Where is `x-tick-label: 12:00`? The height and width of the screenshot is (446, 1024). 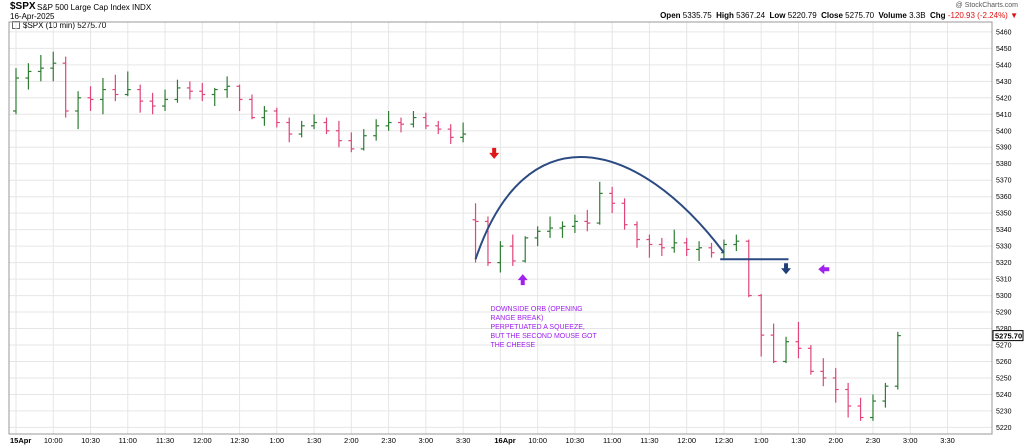 x-tick-label: 12:00 is located at coordinates (202, 440).